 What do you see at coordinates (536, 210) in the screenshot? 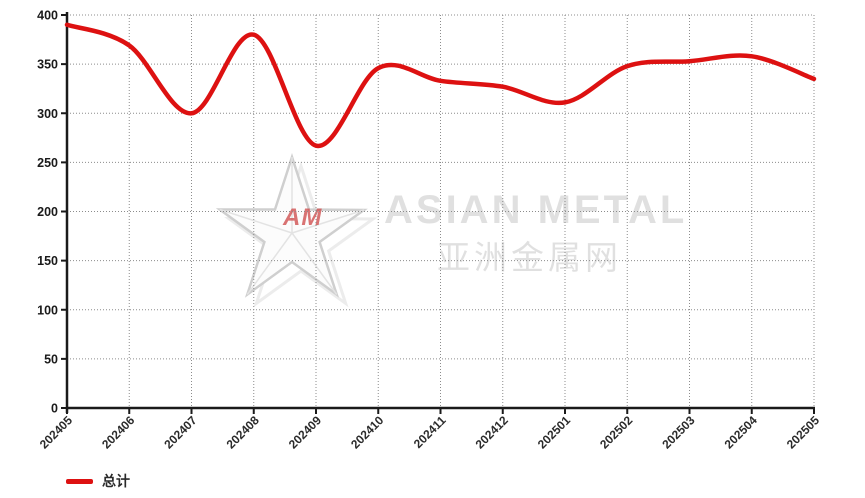
I see `watermark-brand-en: ASIAN METAL` at bounding box center [536, 210].